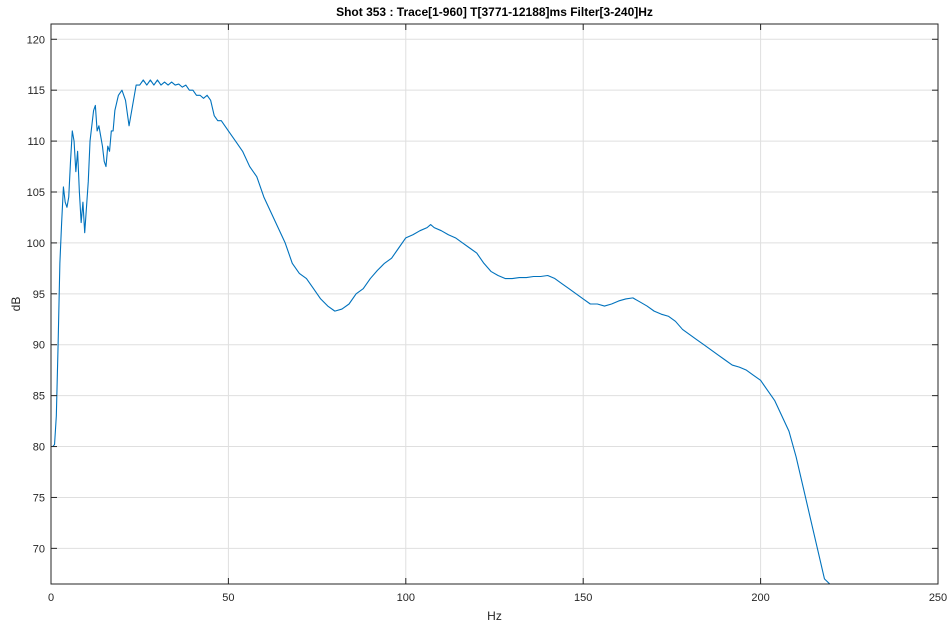 This screenshot has height=626, width=947. Describe the element at coordinates (494, 616) in the screenshot. I see `x-axis-label: Hz` at that location.